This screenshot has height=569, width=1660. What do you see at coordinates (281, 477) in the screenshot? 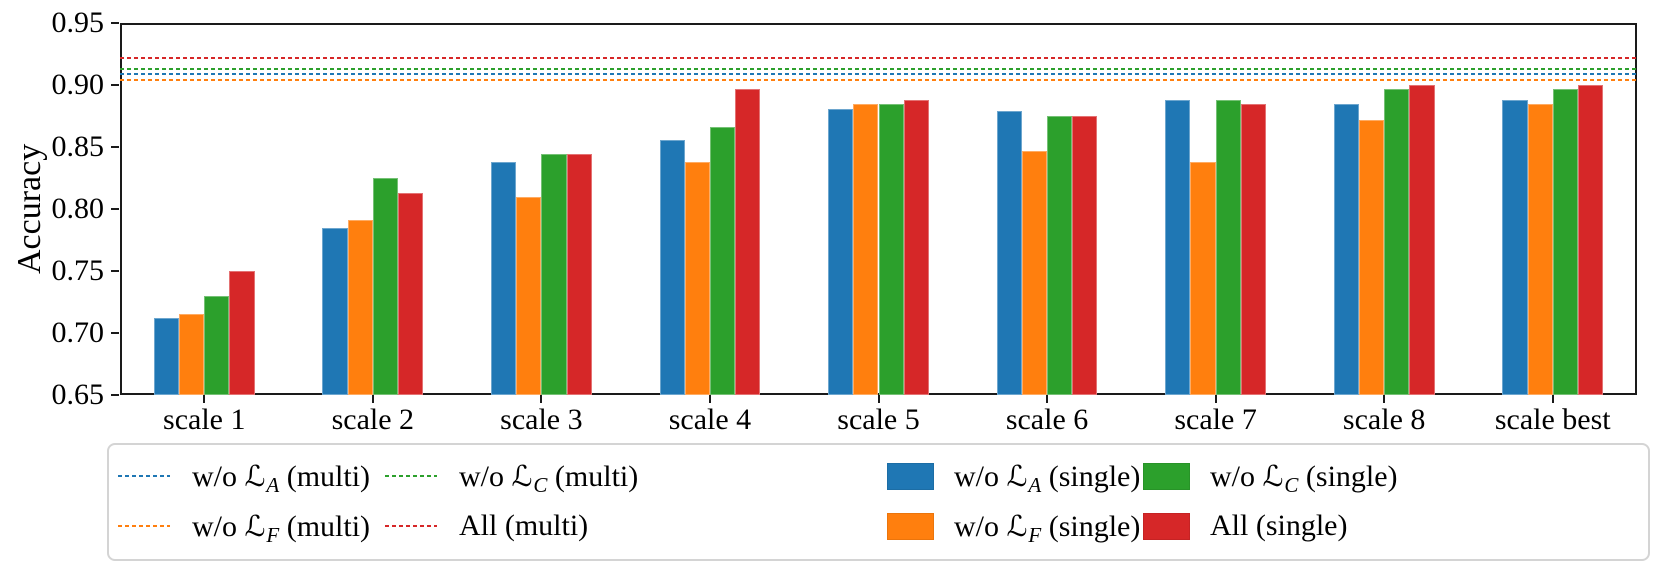
I see `legend-label: w/o ℒA (multi)` at bounding box center [281, 477].